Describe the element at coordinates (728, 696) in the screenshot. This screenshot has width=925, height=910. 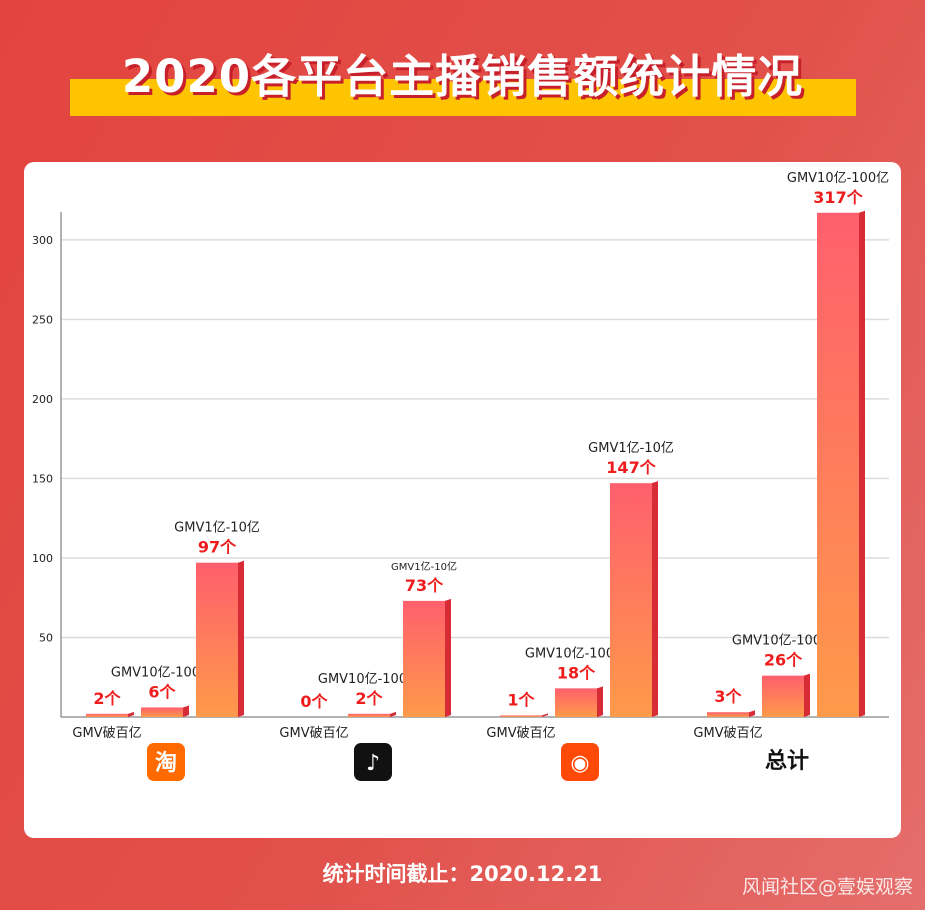
I see `data-label-count: 3个` at that location.